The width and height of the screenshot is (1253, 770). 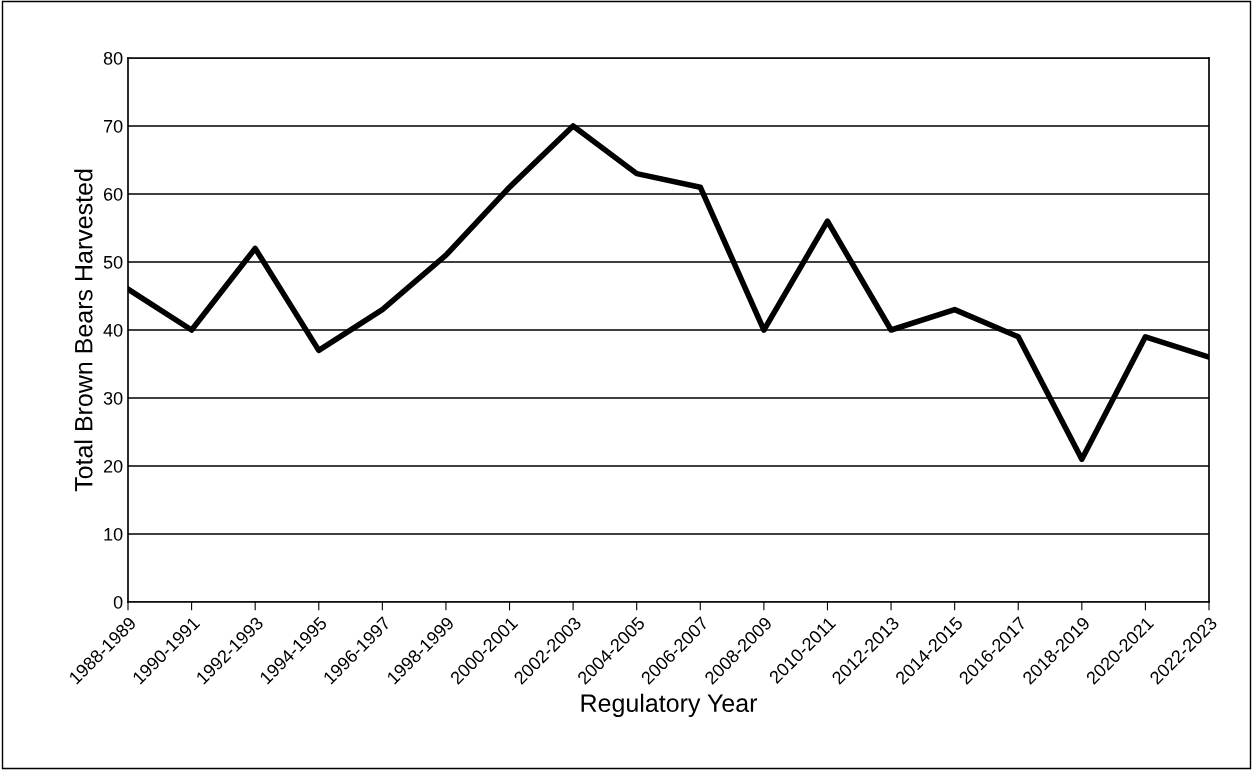 I want to click on y-tick-label: 70, so click(x=113, y=126).